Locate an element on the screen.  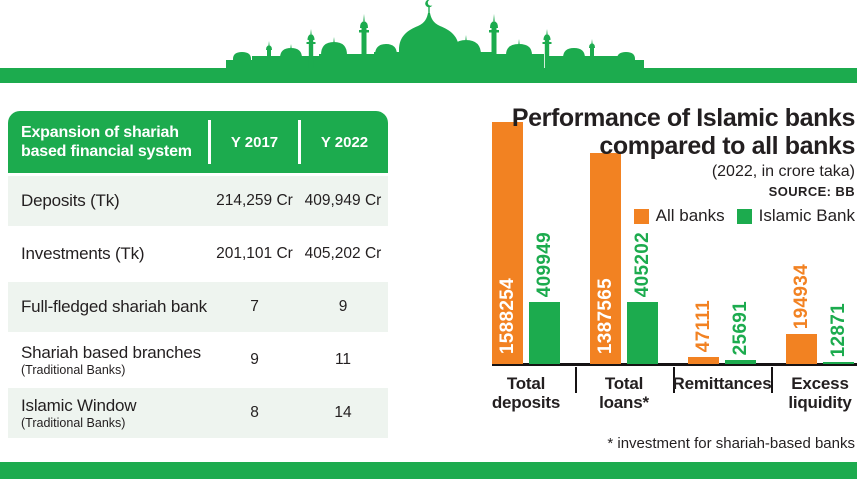
table-row: Deposits (Tk) 214,259 Cr 409,949 Cr is located at coordinates (198, 201).